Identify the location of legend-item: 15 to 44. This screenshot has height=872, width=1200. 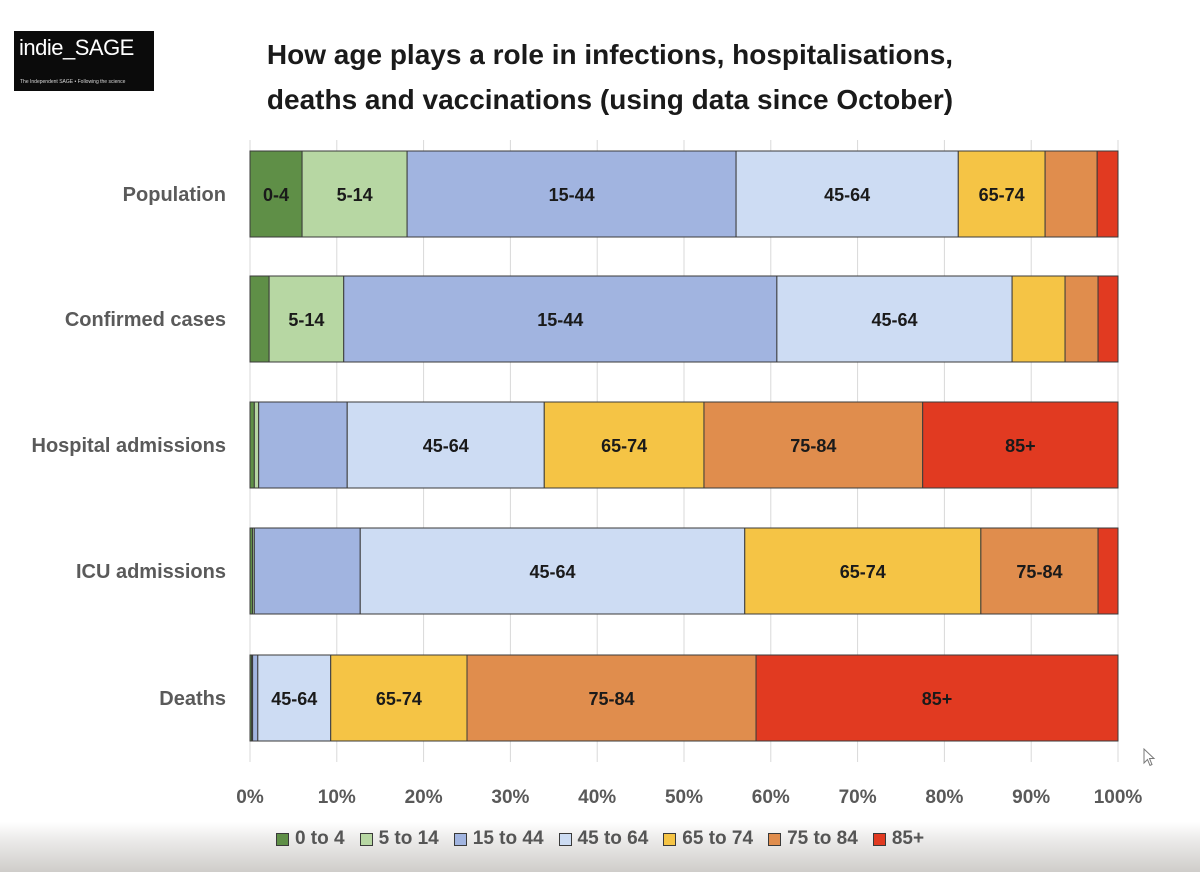
(498, 839).